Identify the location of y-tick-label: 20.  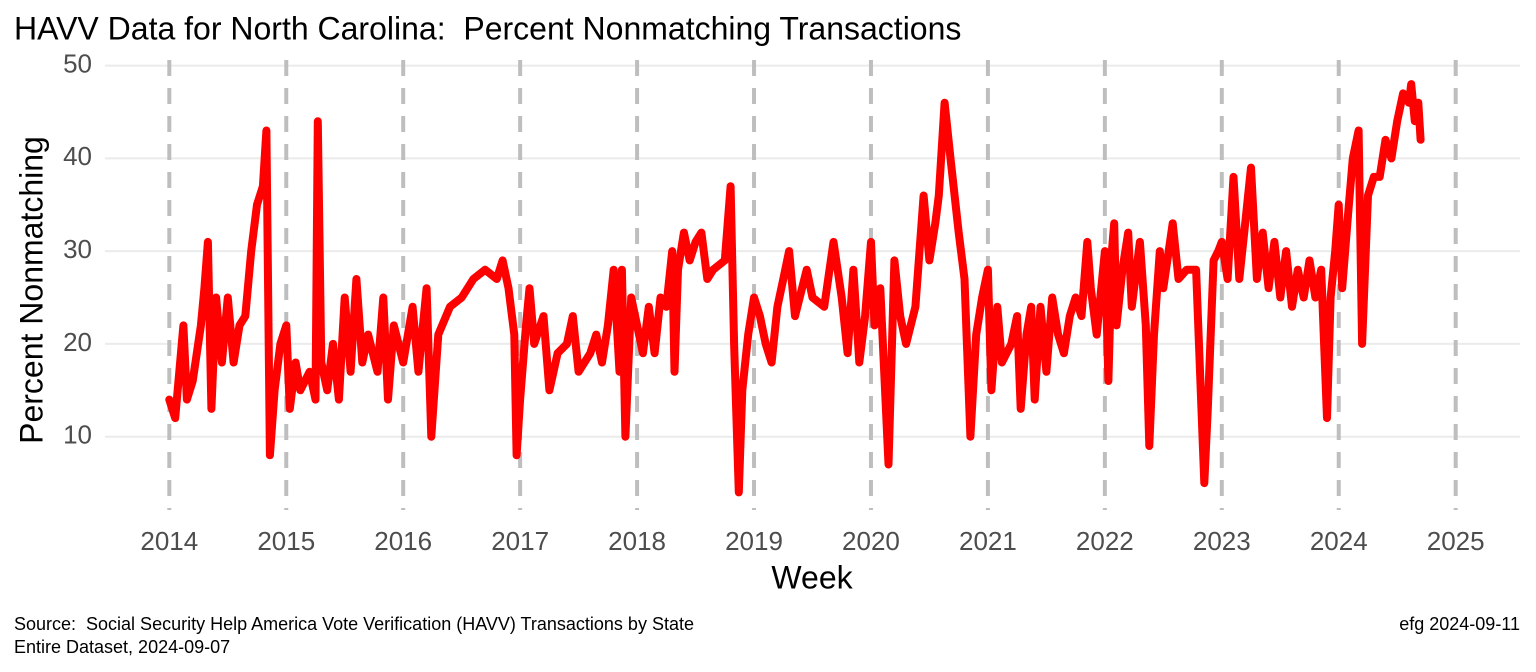
(77, 342).